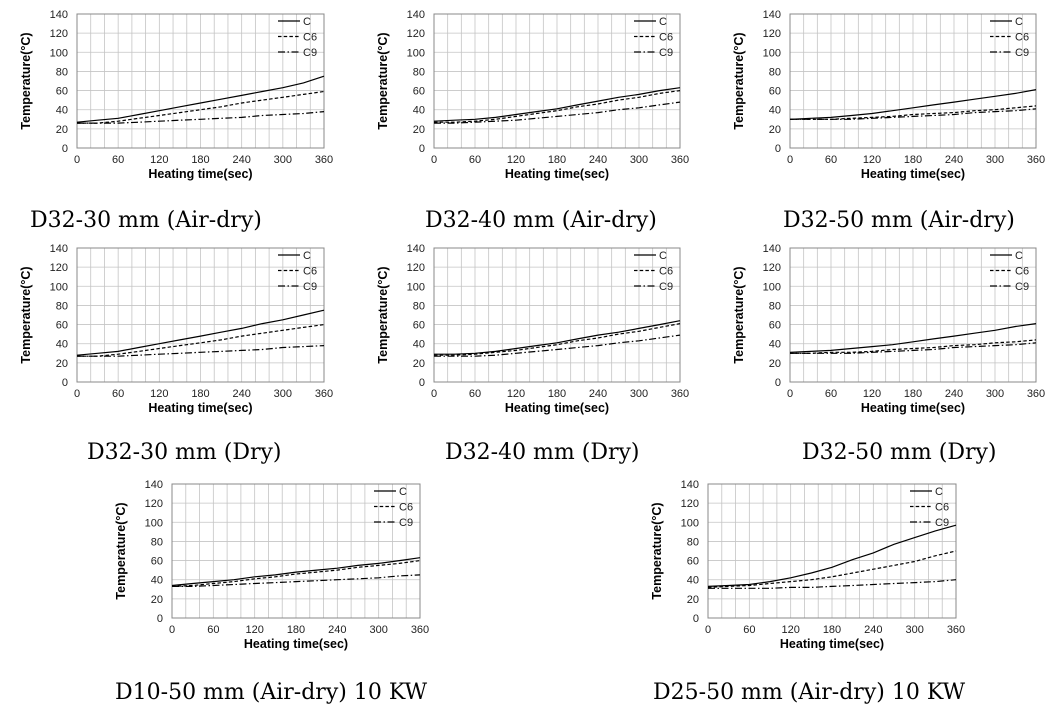  Describe the element at coordinates (899, 452) in the screenshot. I see `chart-caption: D32-50 mm (Dry)` at that location.